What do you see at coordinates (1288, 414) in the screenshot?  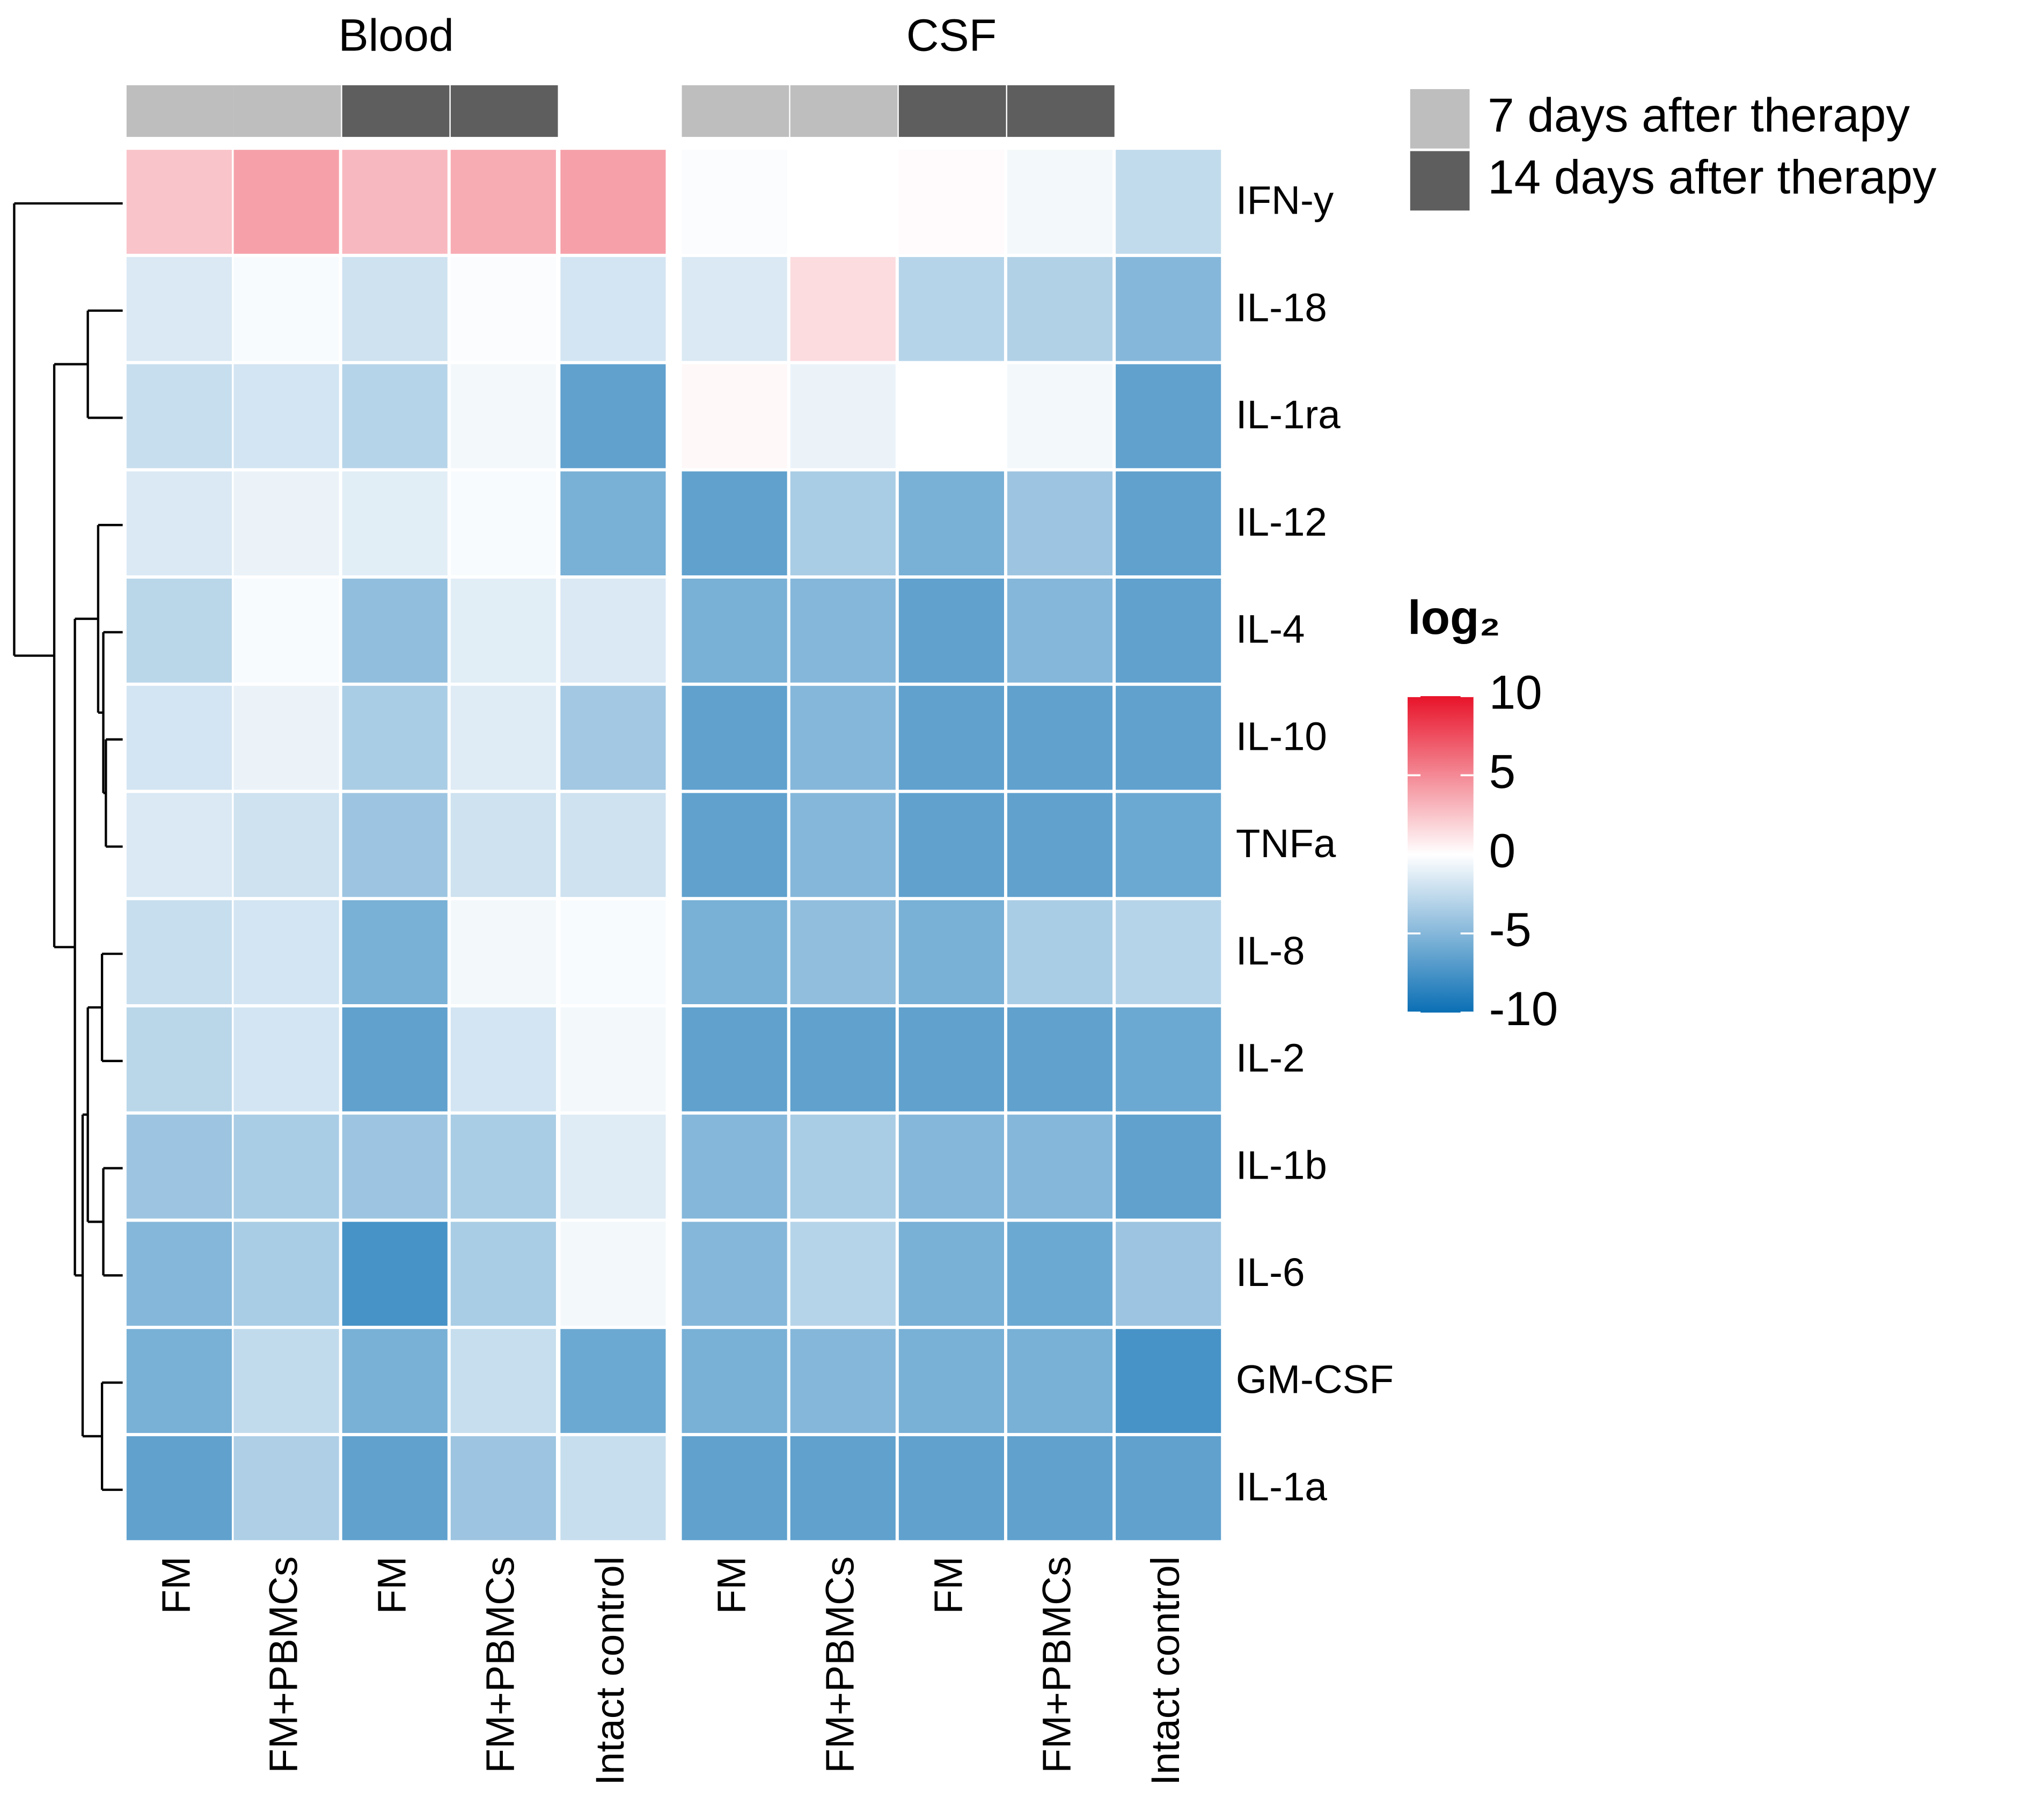 I see `row-label: IL-1ra` at bounding box center [1288, 414].